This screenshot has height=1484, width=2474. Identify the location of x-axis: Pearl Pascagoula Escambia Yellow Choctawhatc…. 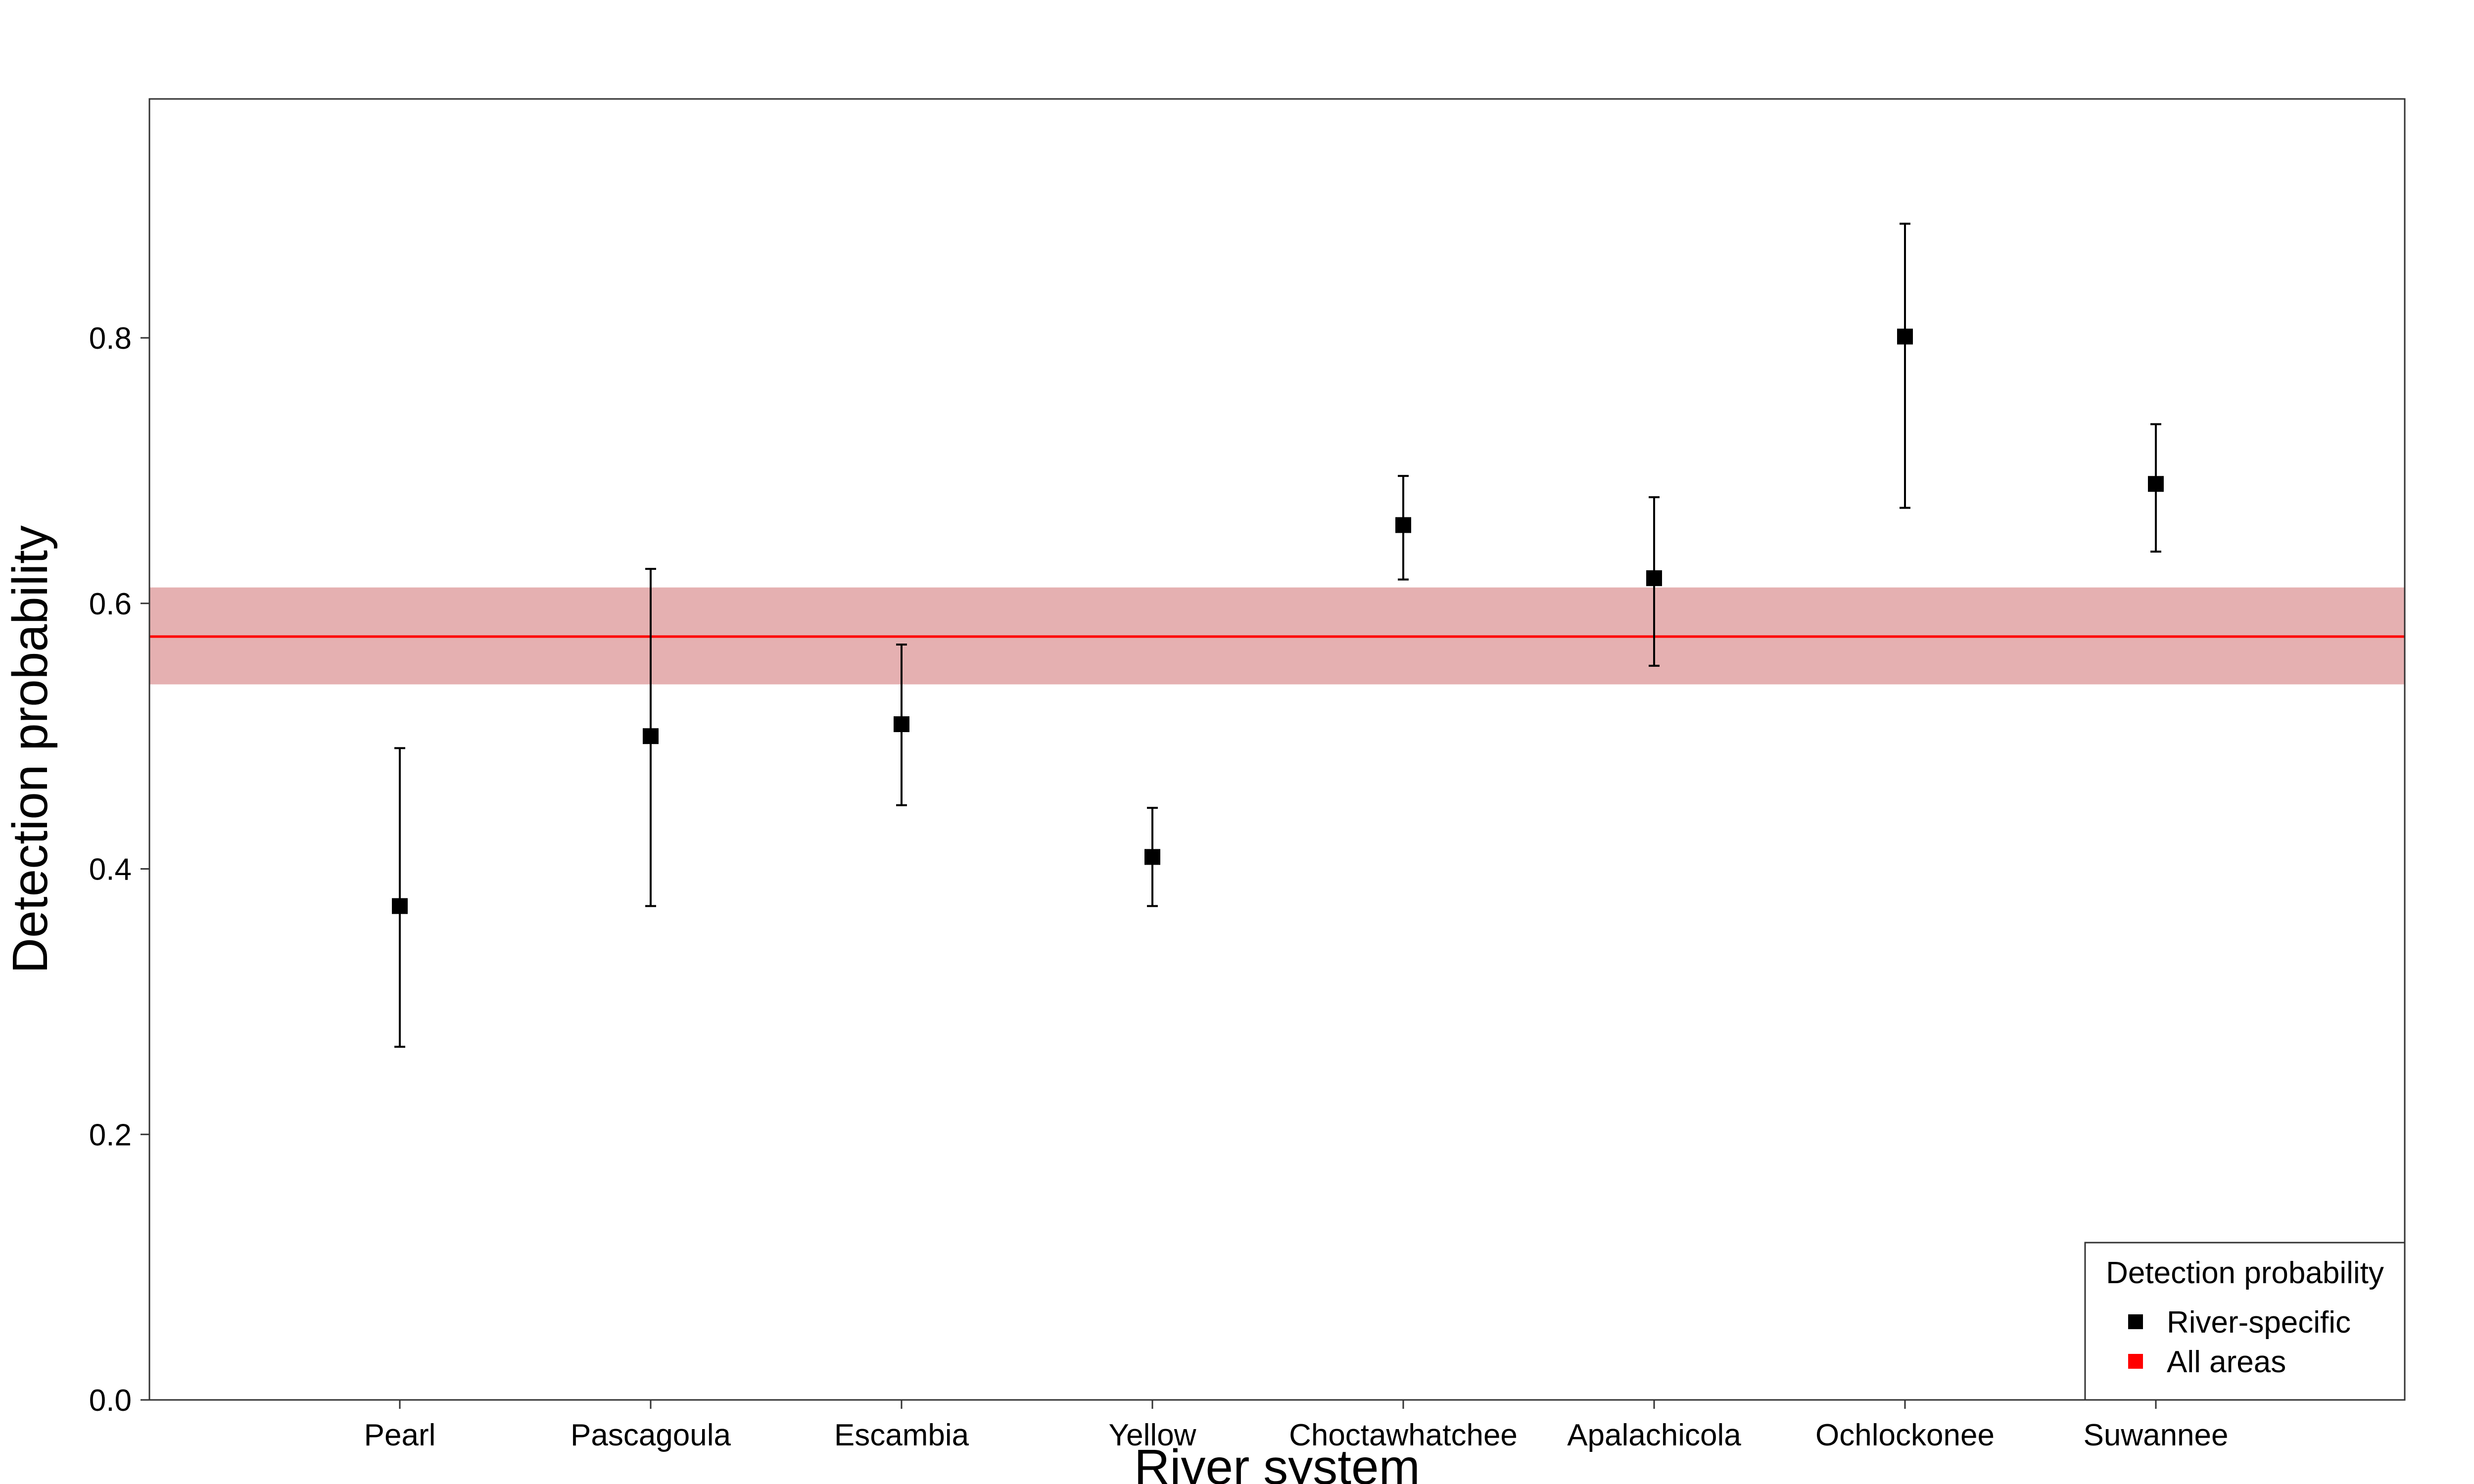
(1296, 1426).